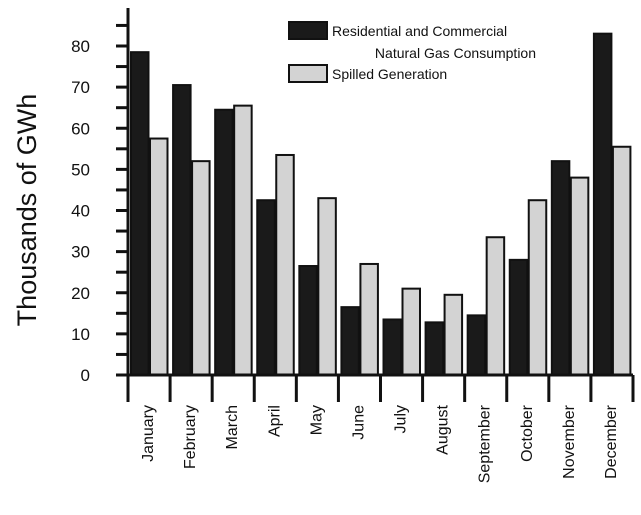 This screenshot has width=641, height=515. Describe the element at coordinates (308, 30) in the screenshot. I see `legend-swatch-gas` at that location.